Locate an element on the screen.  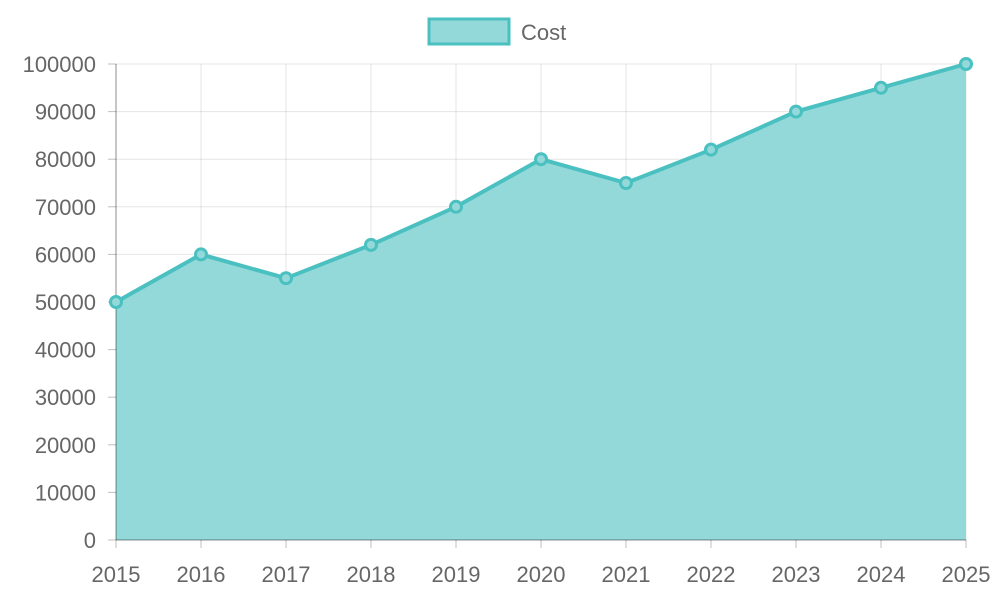
x-tick-label: 2021 is located at coordinates (626, 574).